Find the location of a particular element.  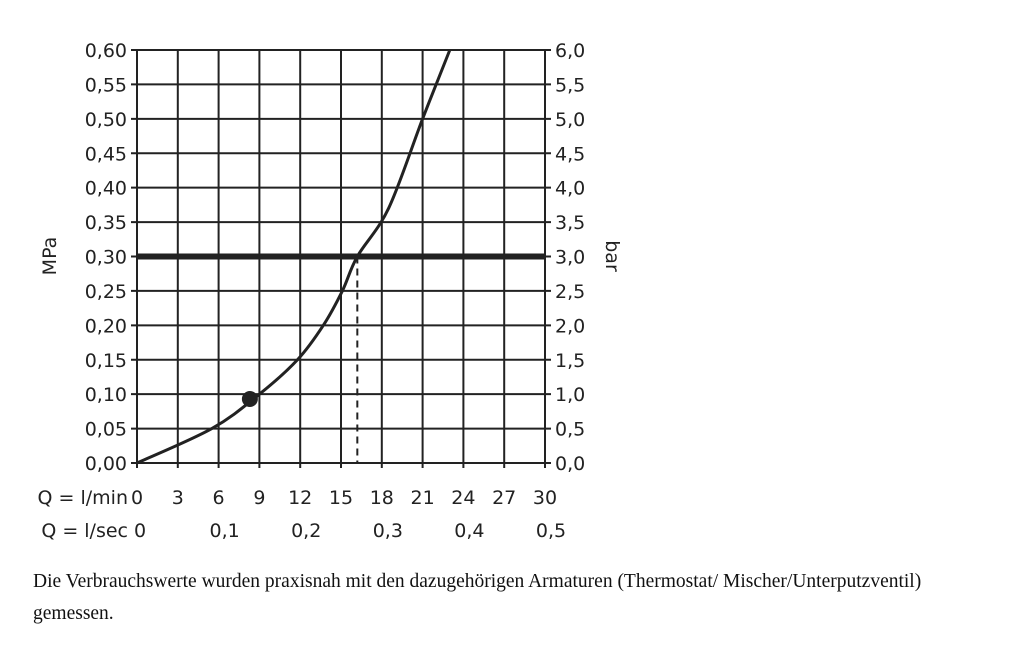

y-tick-label: 0,15 is located at coordinates (106, 361).